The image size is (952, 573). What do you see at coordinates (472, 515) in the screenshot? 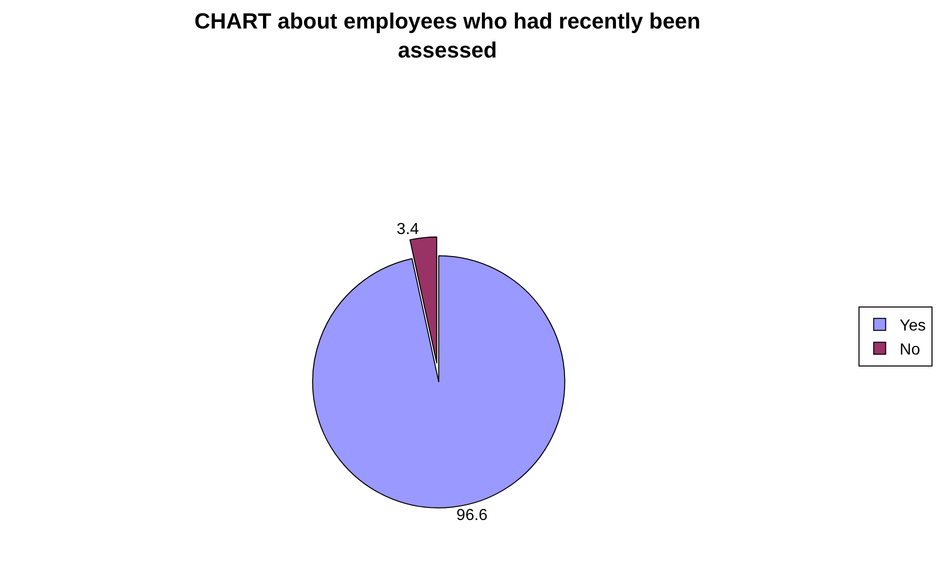
I see `data-label: 96.6` at bounding box center [472, 515].